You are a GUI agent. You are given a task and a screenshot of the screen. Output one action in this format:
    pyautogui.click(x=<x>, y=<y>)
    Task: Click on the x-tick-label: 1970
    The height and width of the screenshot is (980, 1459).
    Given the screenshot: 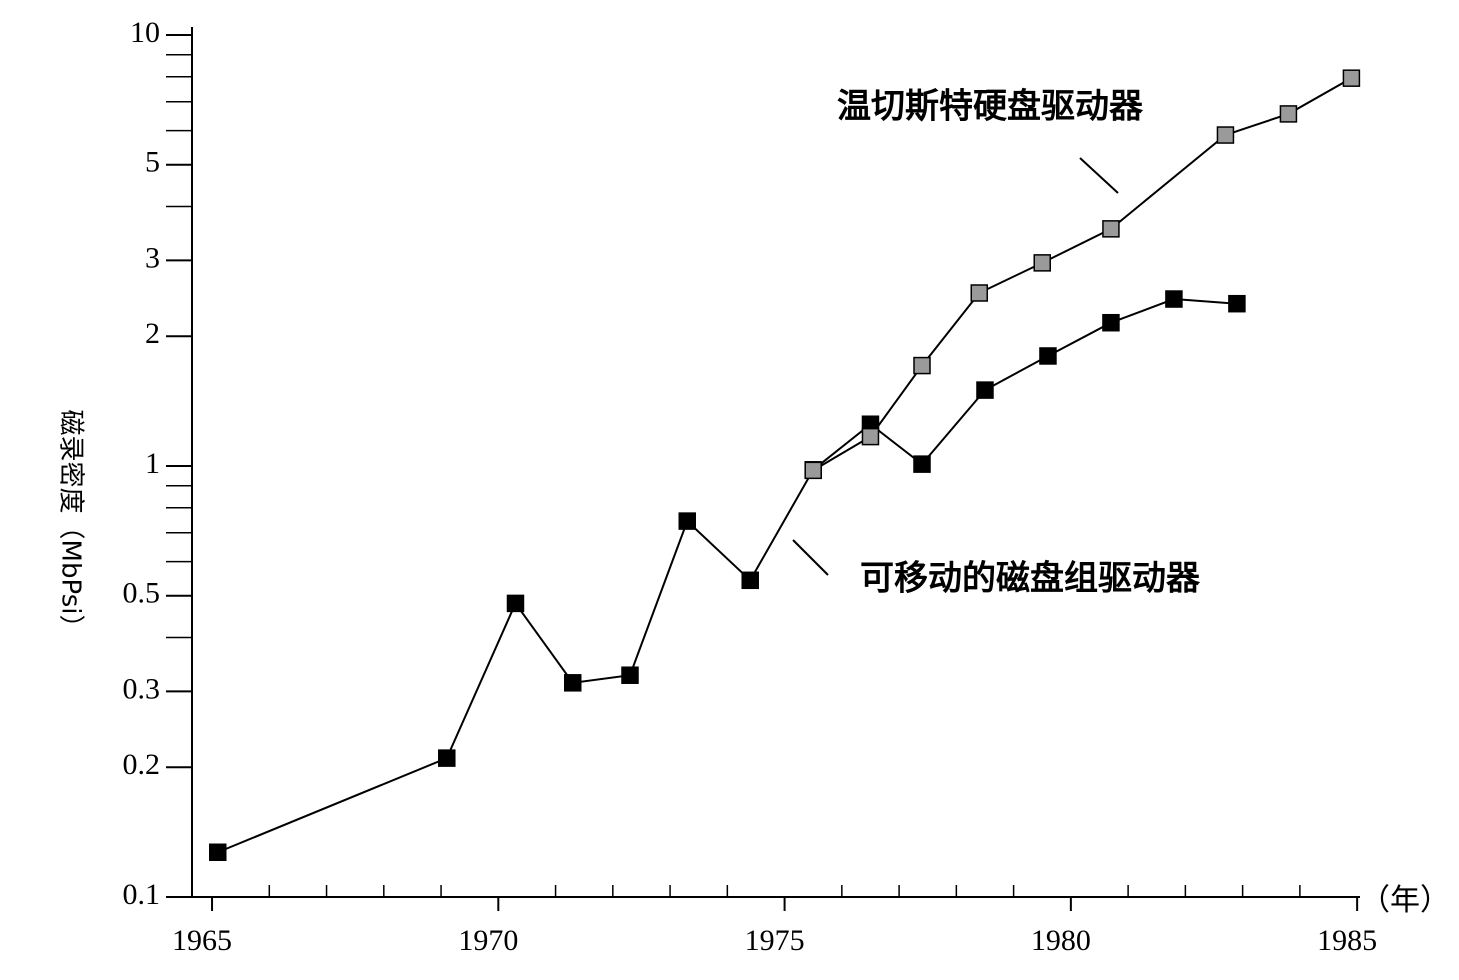 What is the action you would take?
    pyautogui.click(x=488, y=940)
    